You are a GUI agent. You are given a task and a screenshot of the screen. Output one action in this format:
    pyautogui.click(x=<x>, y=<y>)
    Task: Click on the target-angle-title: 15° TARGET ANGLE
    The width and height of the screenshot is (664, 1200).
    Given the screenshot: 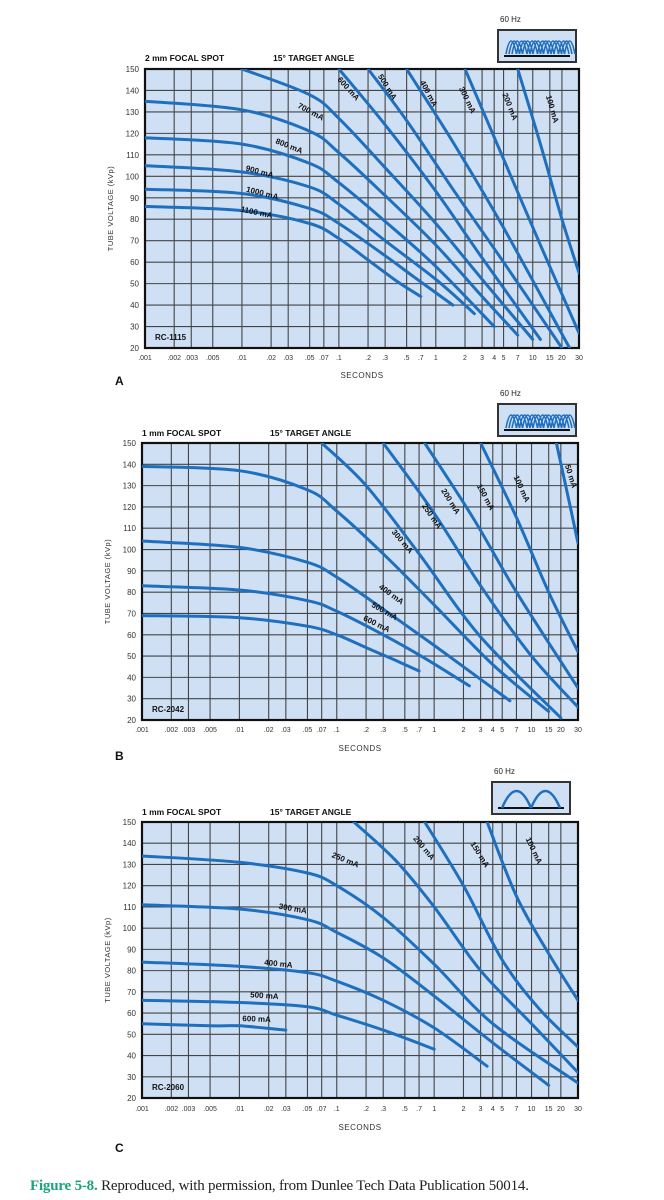 What is the action you would take?
    pyautogui.click(x=311, y=812)
    